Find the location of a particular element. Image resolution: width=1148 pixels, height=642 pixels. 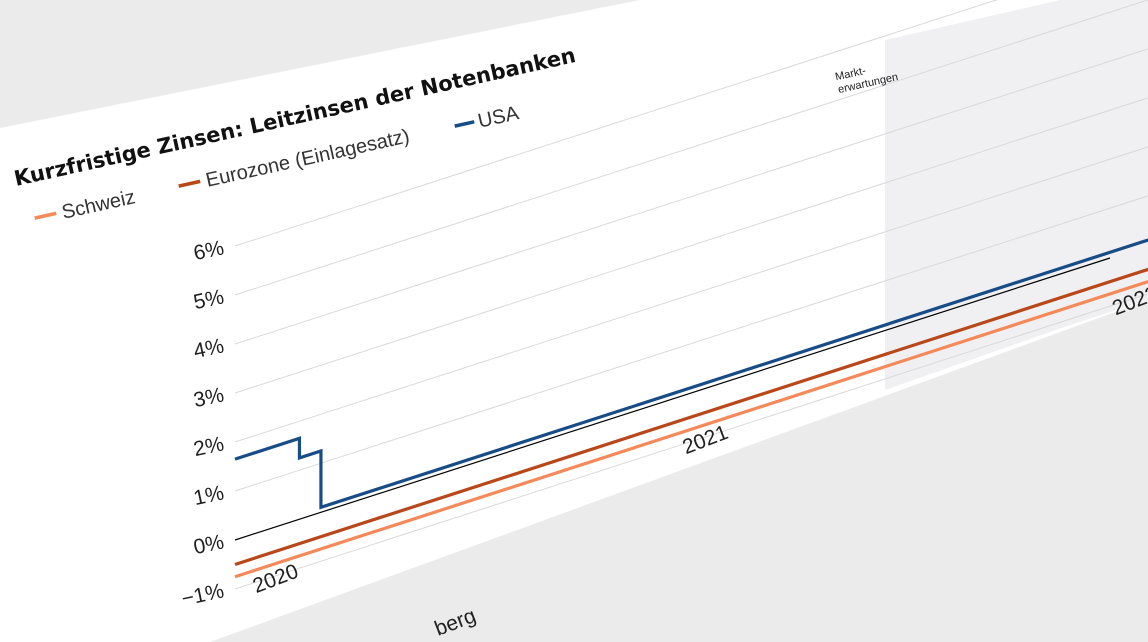

projection-shade is located at coordinates (1016, 195).